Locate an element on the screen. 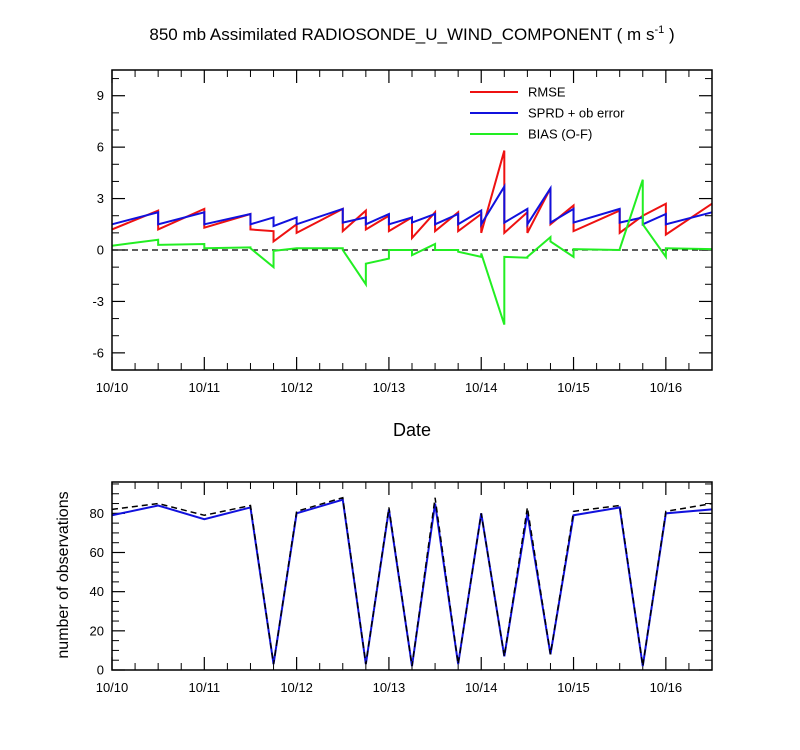 The image size is (800, 750). y-tick-label: -6 is located at coordinates (98, 352).